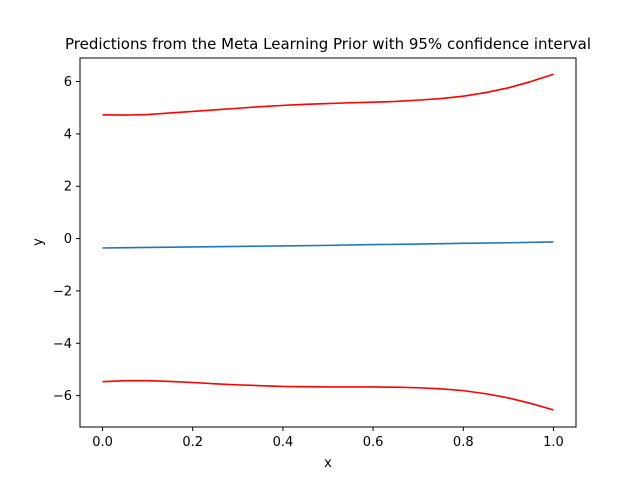 The width and height of the screenshot is (640, 480). What do you see at coordinates (553, 442) in the screenshot?
I see `x-tick-label: 1.0` at bounding box center [553, 442].